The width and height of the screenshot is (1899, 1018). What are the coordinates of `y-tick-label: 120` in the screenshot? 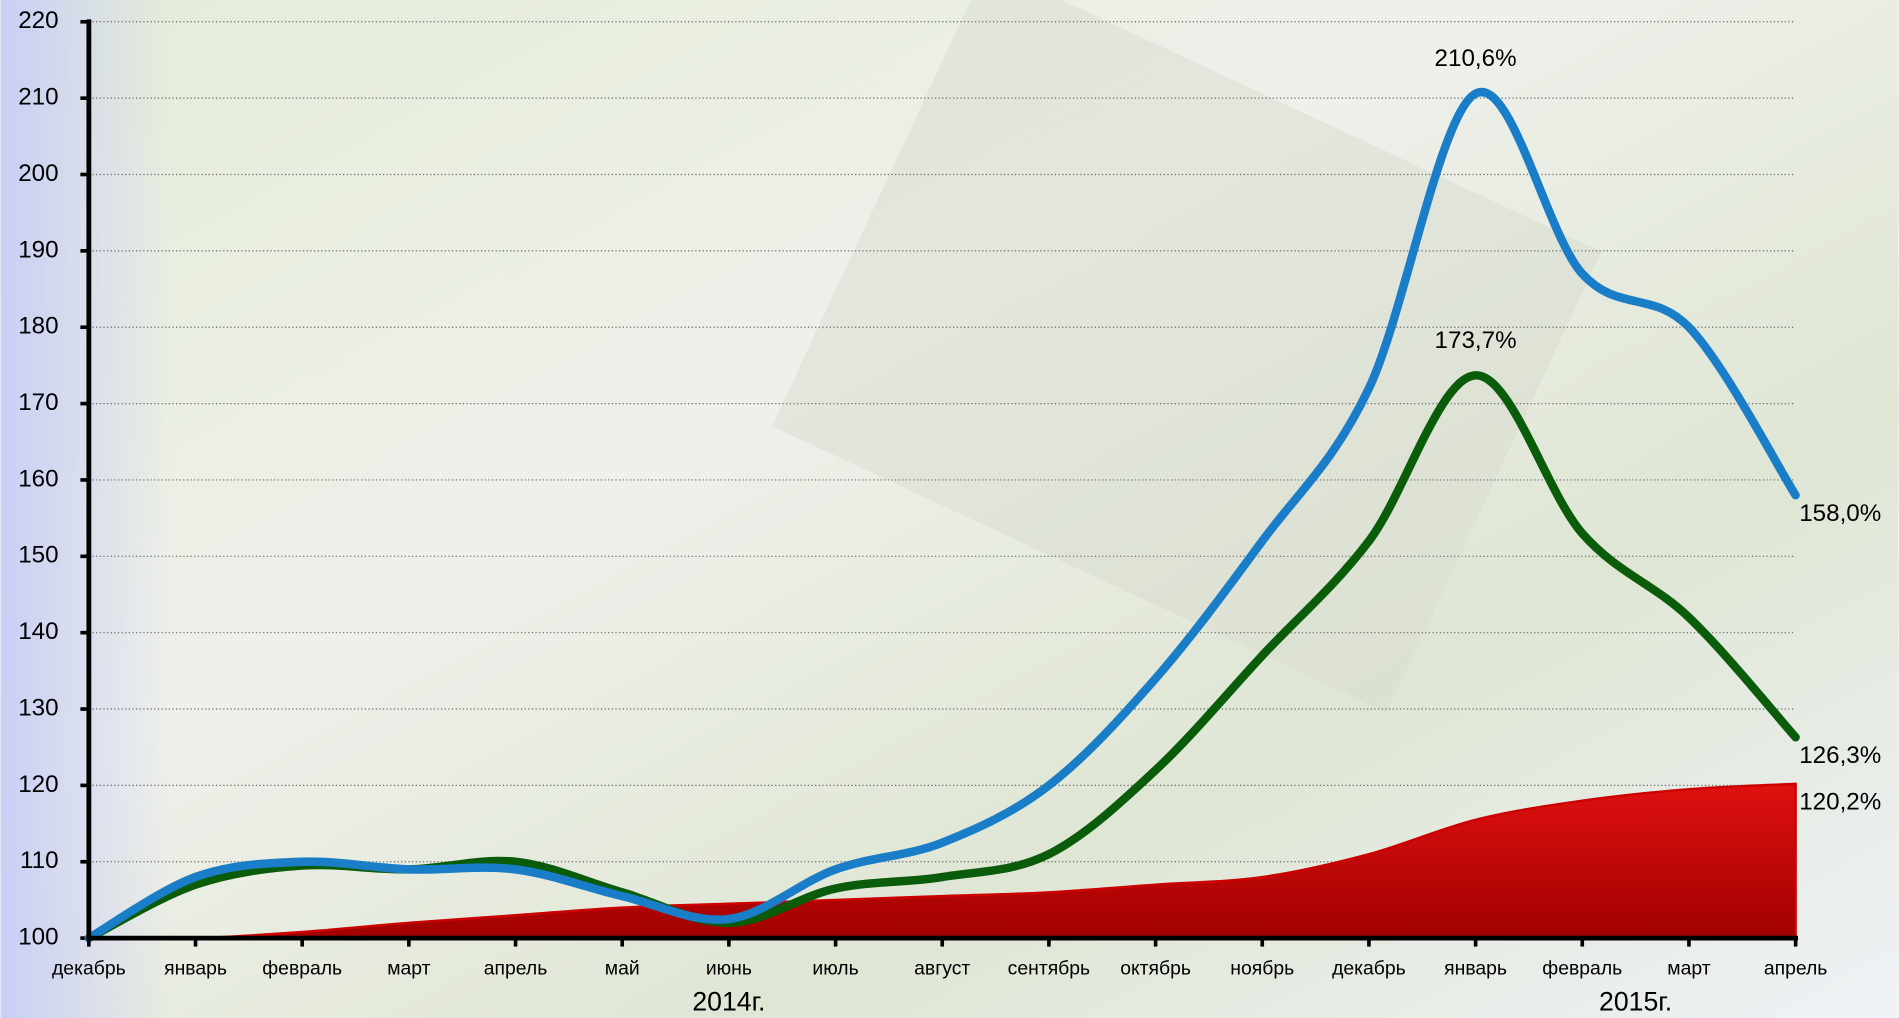 It's located at (38, 784).